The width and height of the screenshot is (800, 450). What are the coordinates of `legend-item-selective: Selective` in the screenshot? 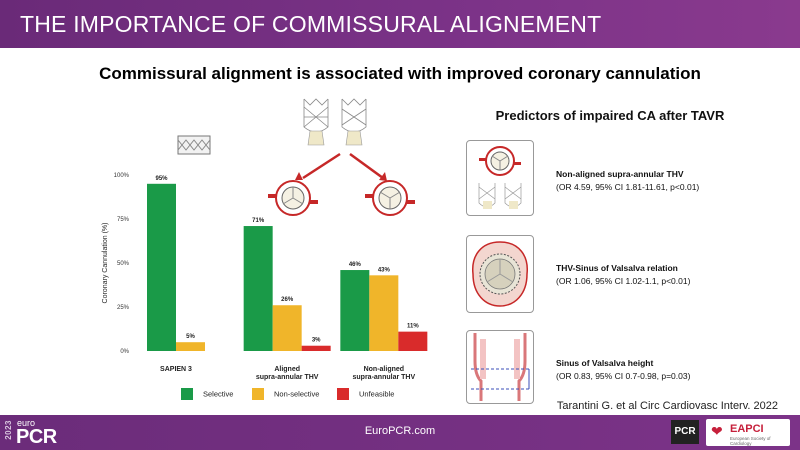 It's located at (207, 394).